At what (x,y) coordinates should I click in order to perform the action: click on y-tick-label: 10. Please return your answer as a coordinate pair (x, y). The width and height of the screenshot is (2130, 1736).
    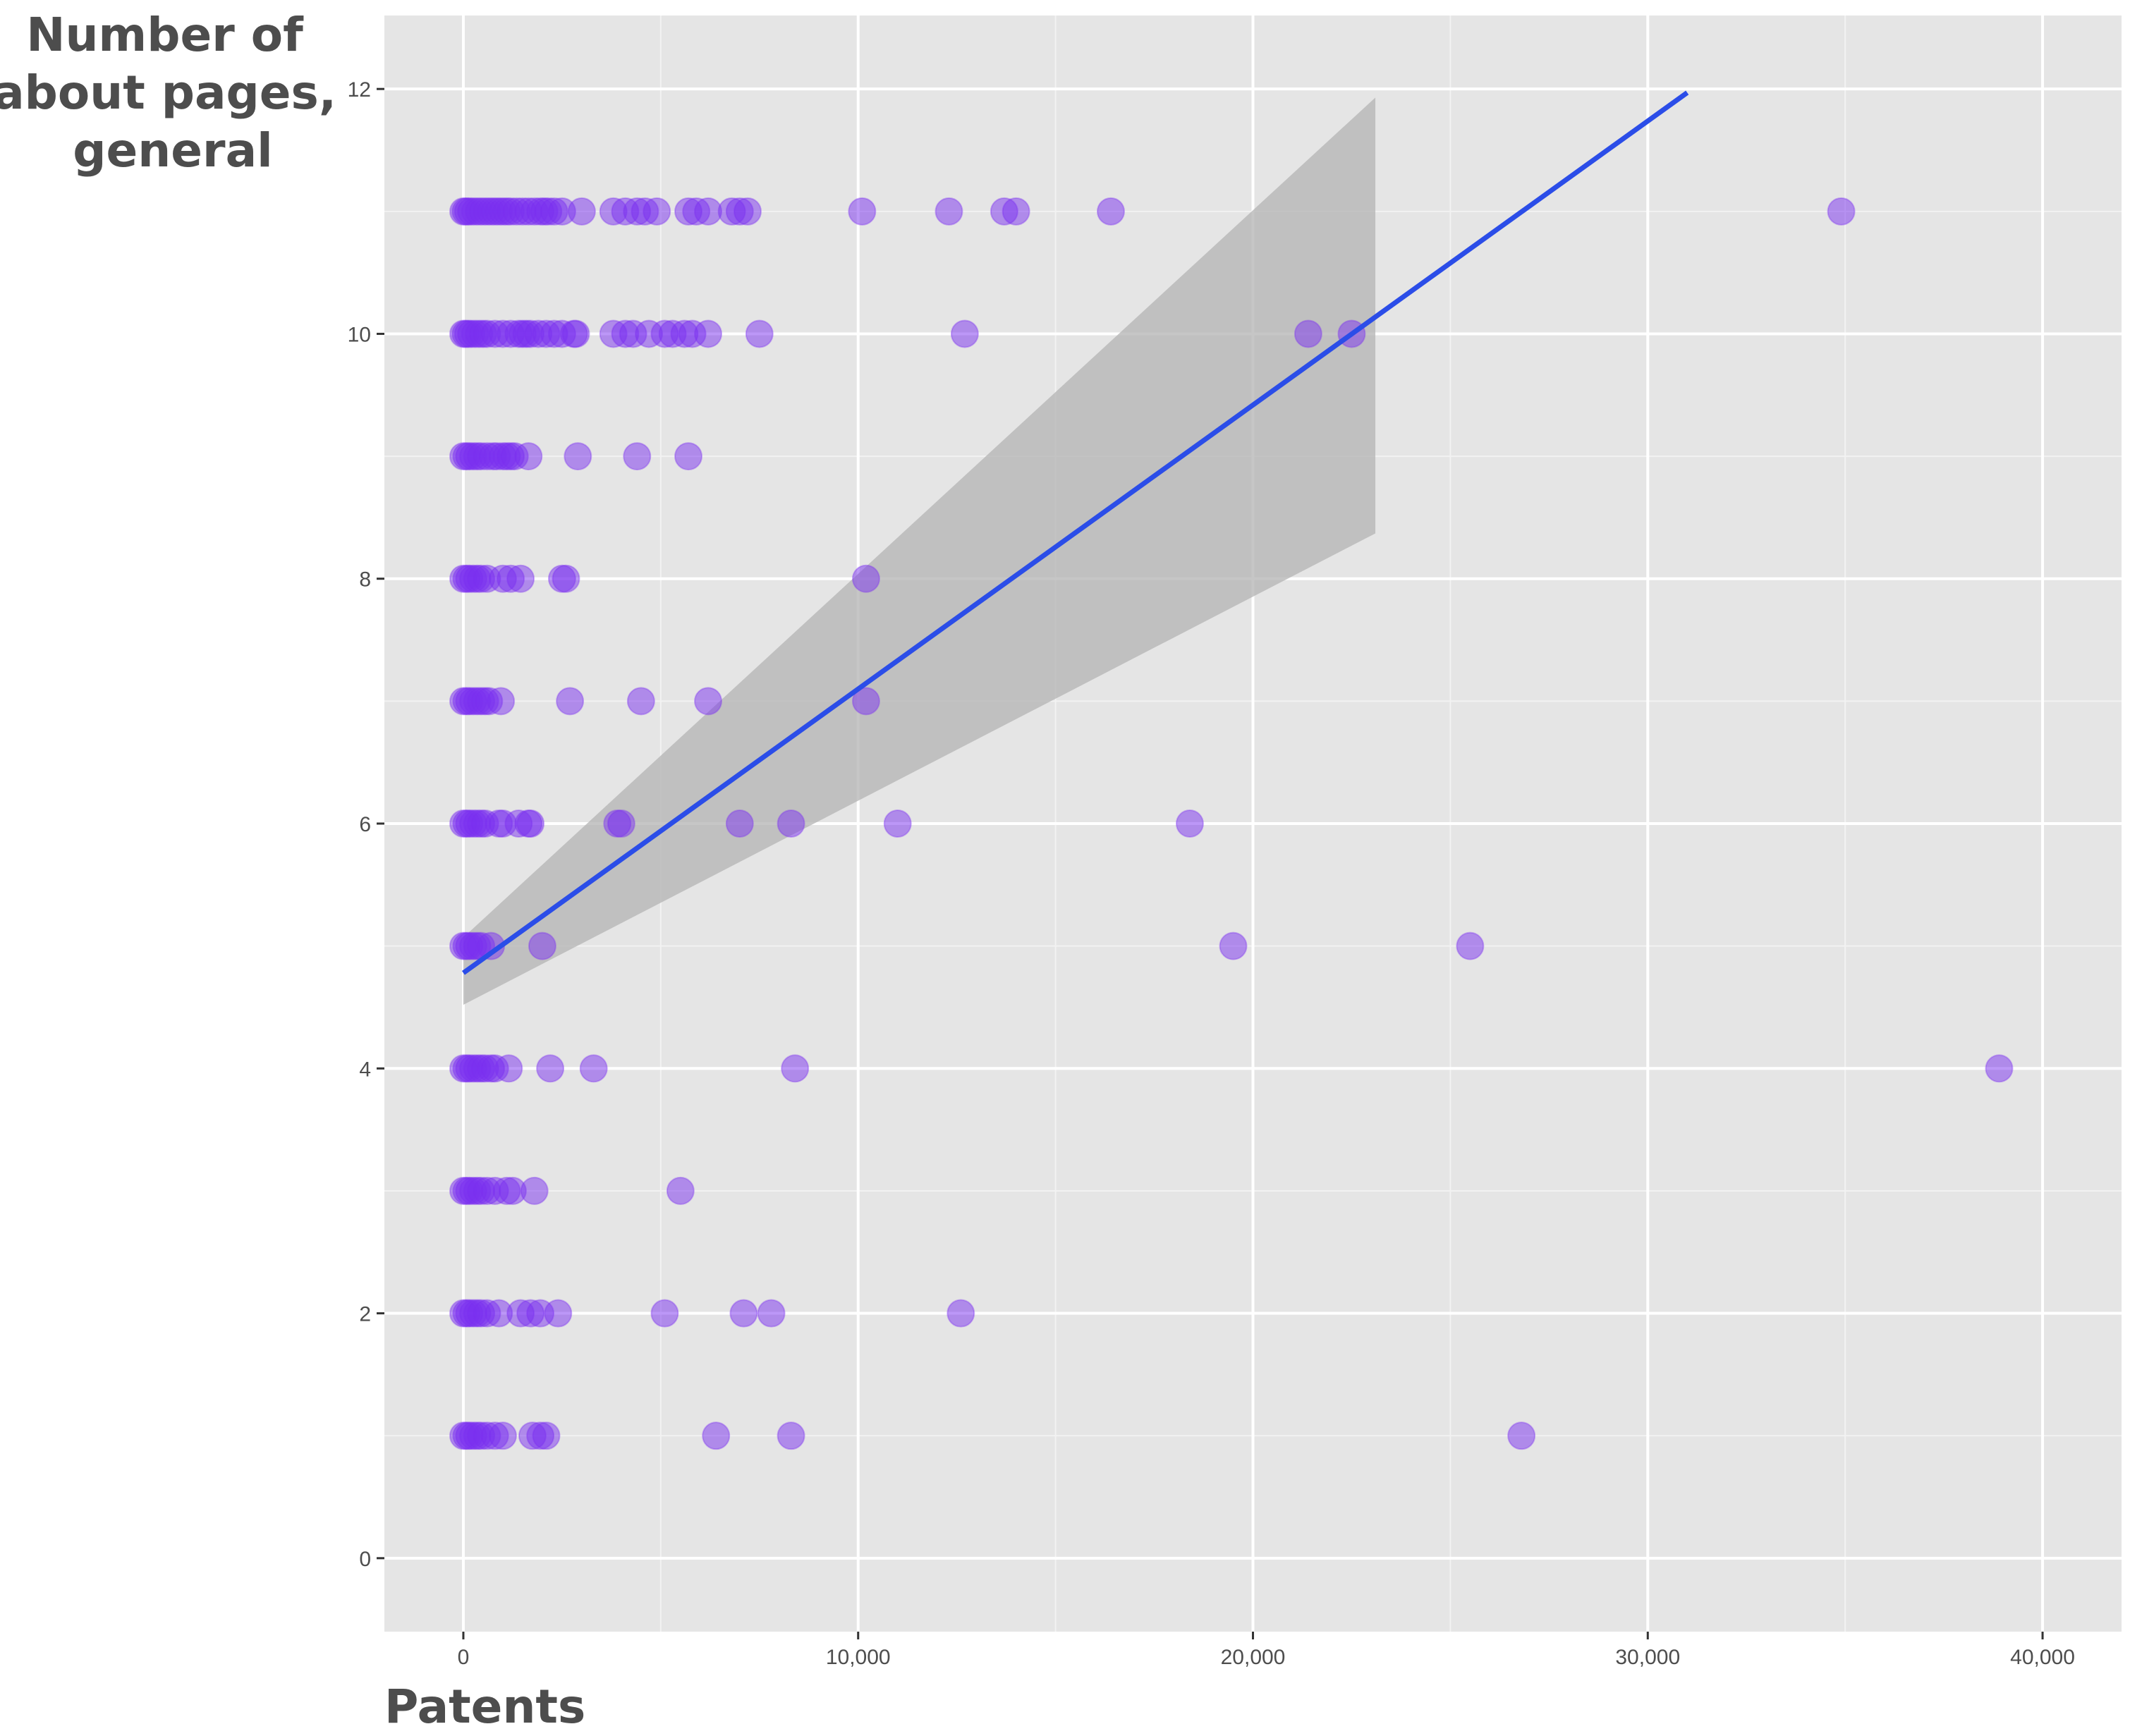
    Looking at the image, I should click on (359, 335).